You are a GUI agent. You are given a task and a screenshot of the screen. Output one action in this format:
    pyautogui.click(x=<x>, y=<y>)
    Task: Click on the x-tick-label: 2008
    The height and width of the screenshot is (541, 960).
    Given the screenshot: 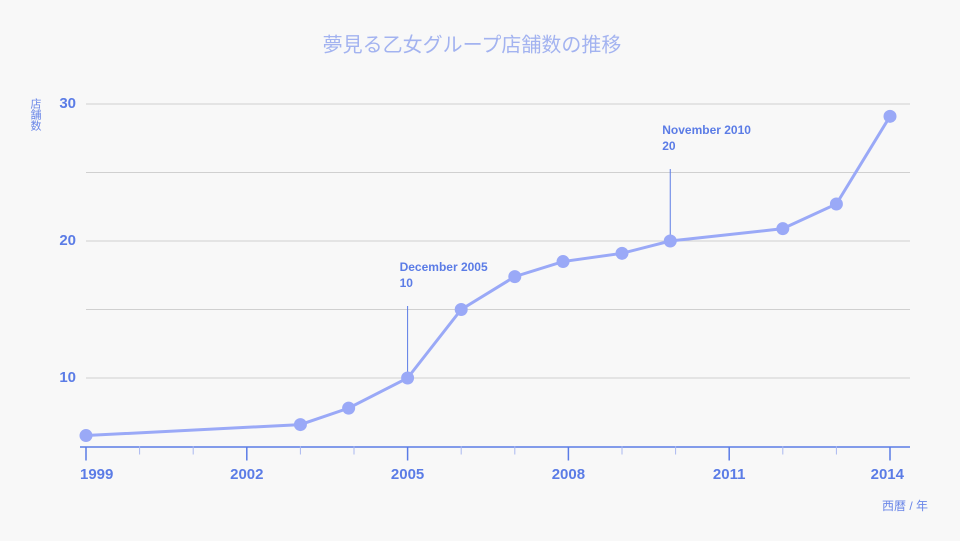 What is the action you would take?
    pyautogui.click(x=568, y=474)
    